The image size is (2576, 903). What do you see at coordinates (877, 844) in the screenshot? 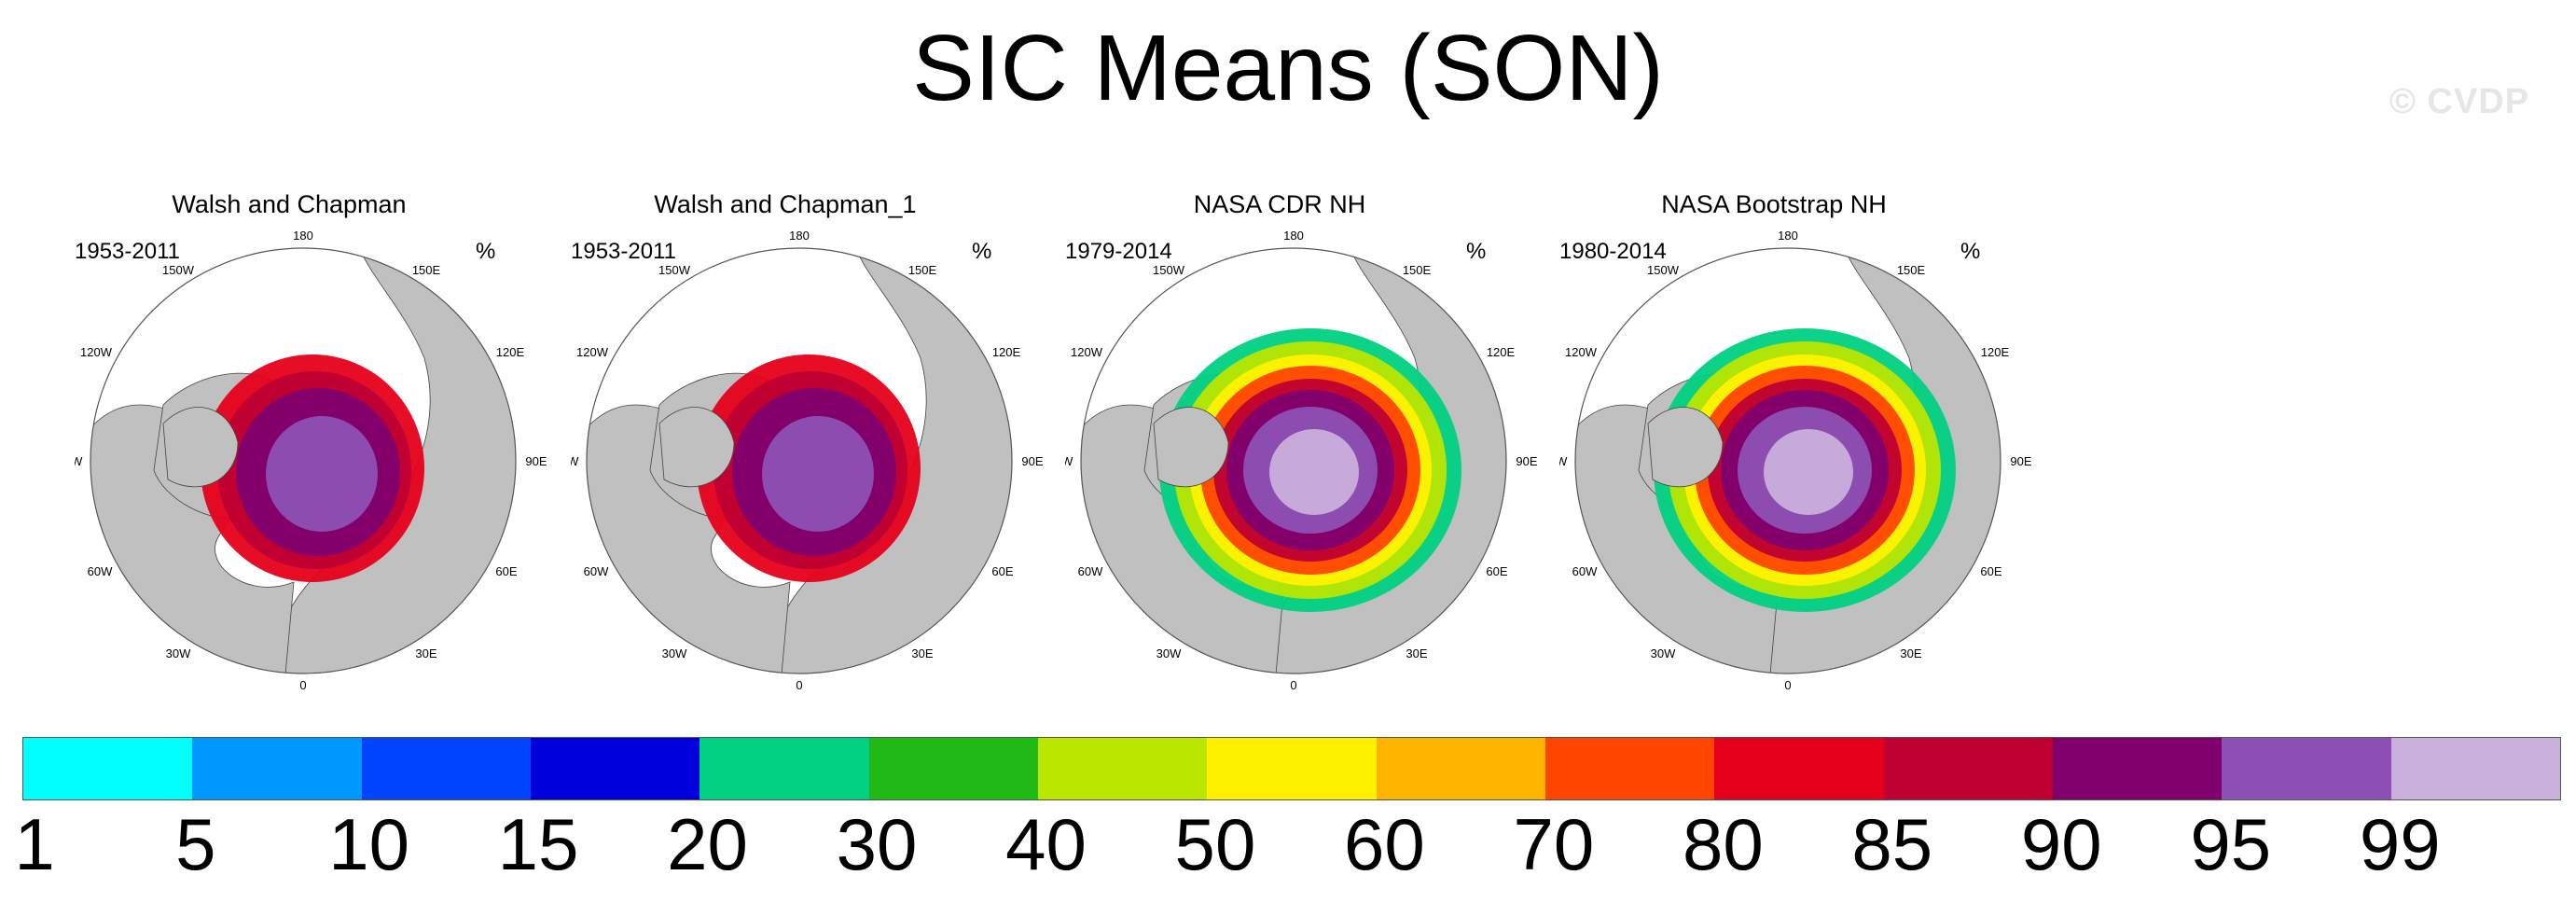
I see `colorbar-tick-label: 30` at bounding box center [877, 844].